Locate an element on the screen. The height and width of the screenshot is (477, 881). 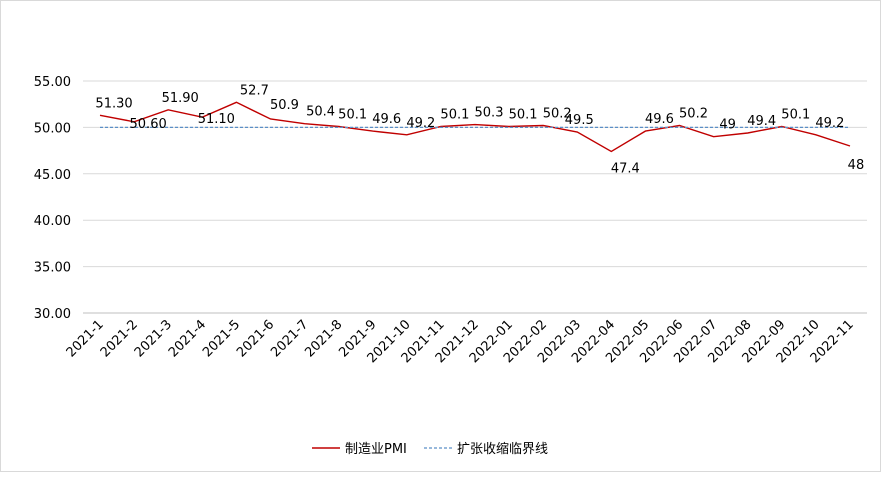
data-label: 47.4 is located at coordinates (625, 169).